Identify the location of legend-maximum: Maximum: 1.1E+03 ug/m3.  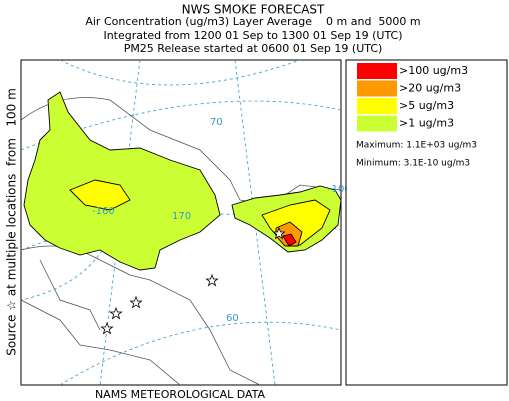
(416, 146).